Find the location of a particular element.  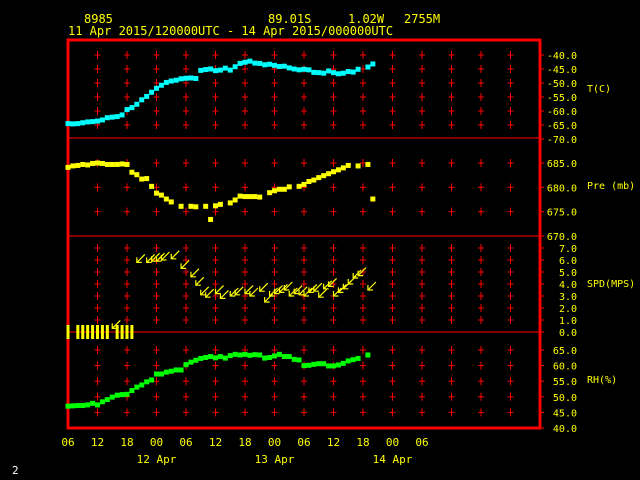

y-tick-label: -40.0 is located at coordinates (562, 56).